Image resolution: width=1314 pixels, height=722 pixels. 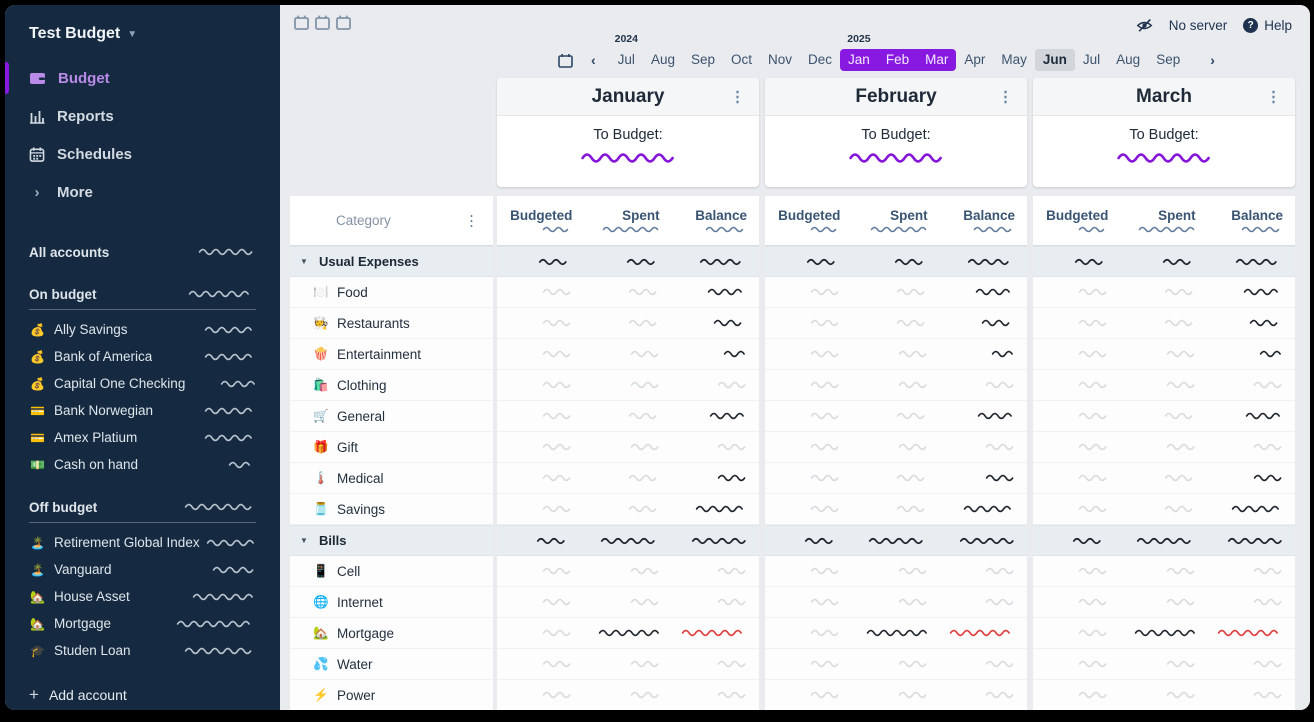 What do you see at coordinates (391, 571) in the screenshot?
I see `category-row: 📱 Cell` at bounding box center [391, 571].